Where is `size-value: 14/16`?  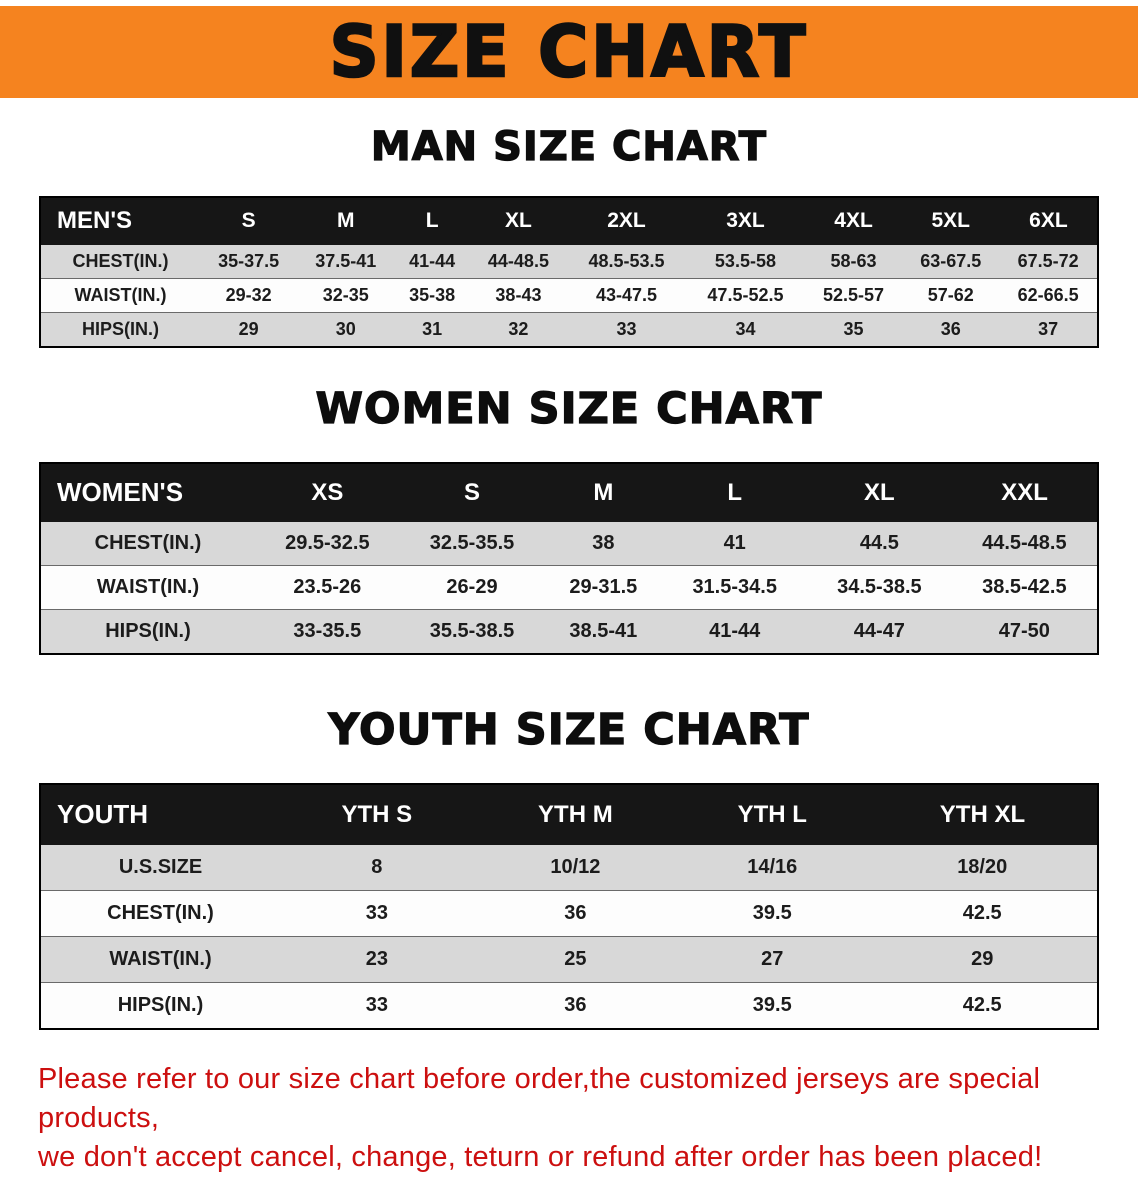
size-value: 14/16 is located at coordinates (772, 867).